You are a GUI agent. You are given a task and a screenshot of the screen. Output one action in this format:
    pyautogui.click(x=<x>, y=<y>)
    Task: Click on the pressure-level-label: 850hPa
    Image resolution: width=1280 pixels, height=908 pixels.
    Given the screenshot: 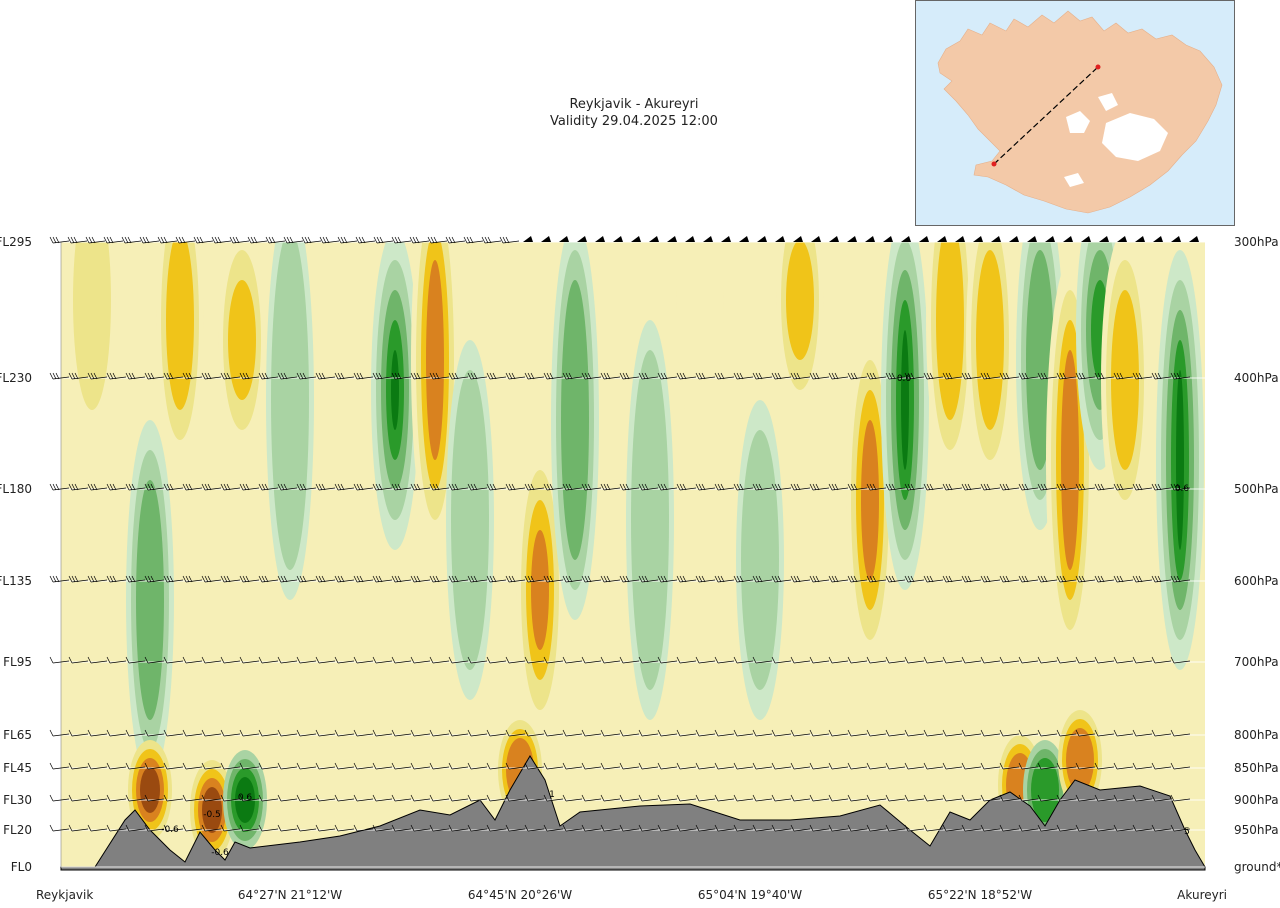 What is the action you would take?
    pyautogui.click(x=1256, y=768)
    